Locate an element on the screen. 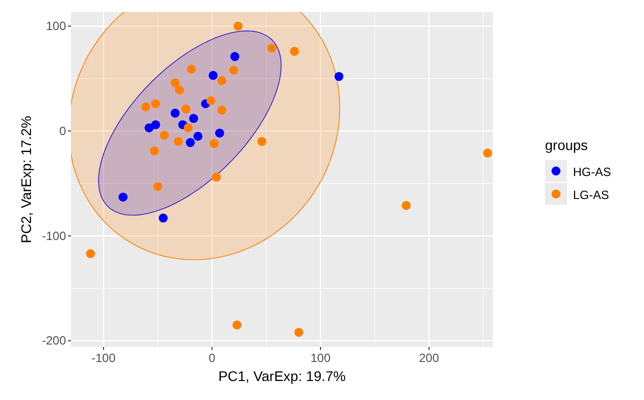 Image resolution: width=644 pixels, height=400 pixels. y-tick-label: -100 is located at coordinates (54, 235).